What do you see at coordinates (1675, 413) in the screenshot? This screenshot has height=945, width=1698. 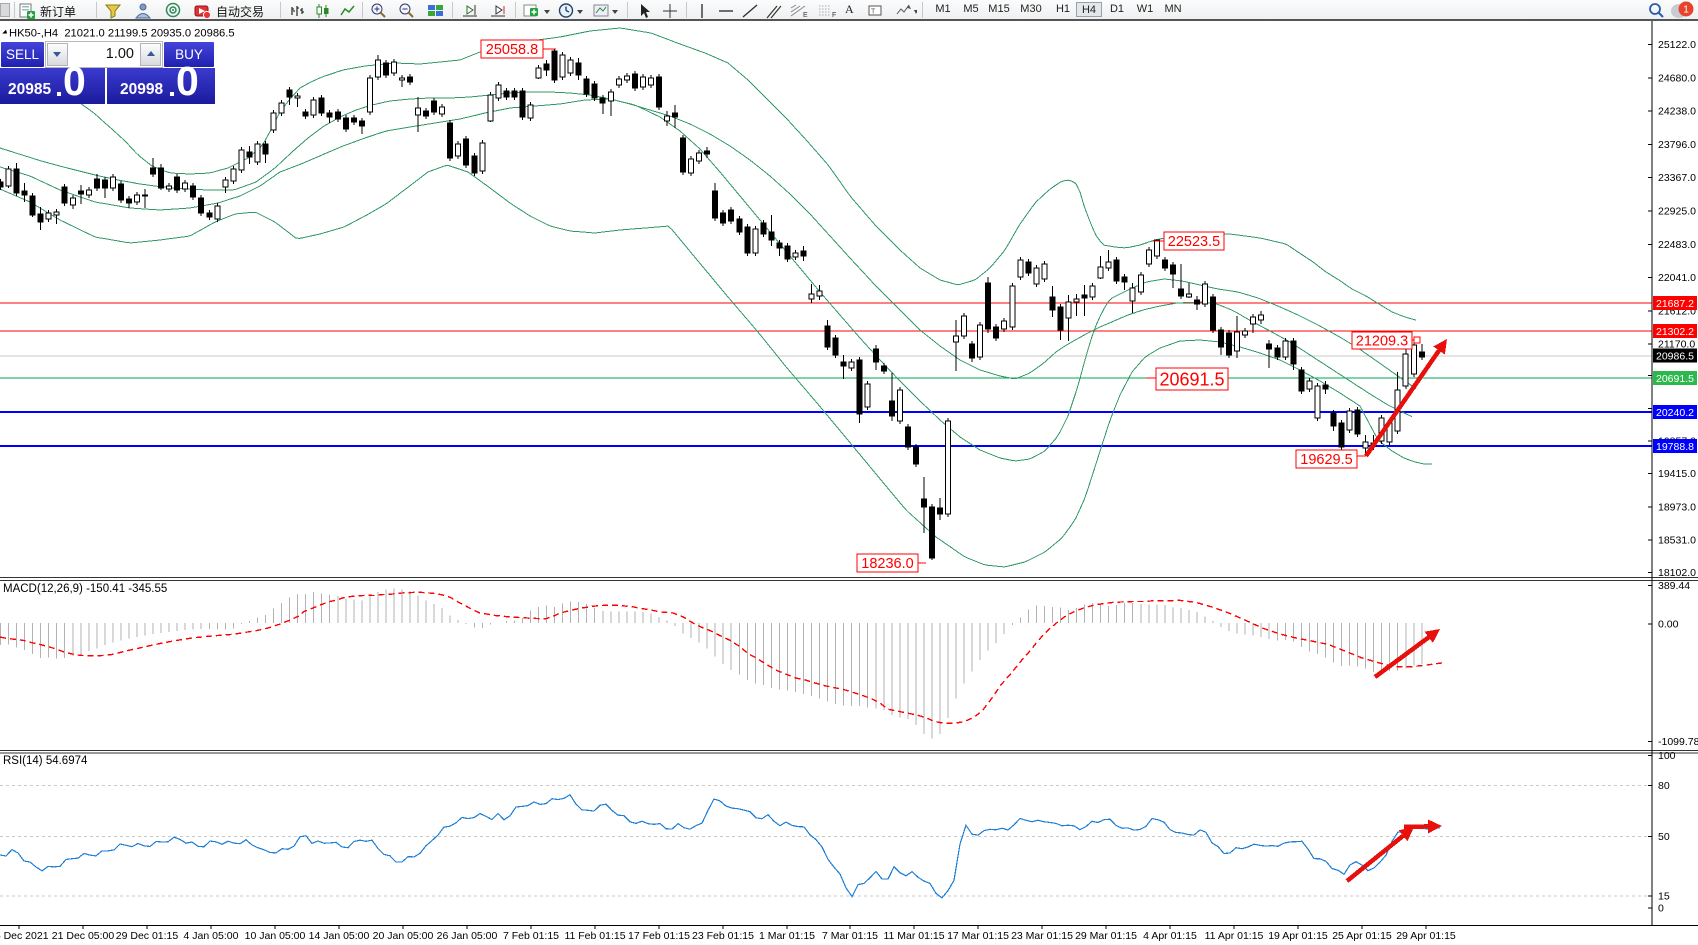 I see `svg-text: 20240.2` at bounding box center [1675, 413].